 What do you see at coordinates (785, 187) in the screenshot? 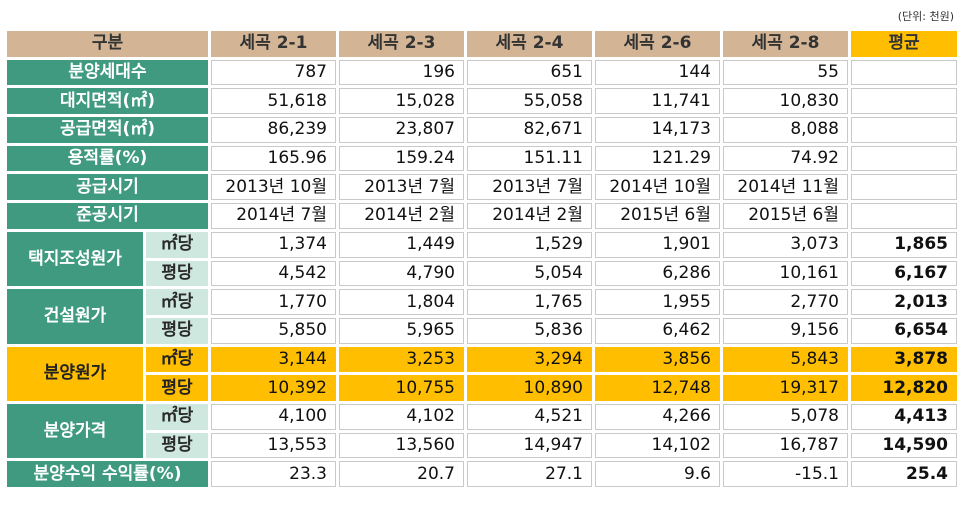
I see `table-cell: 2014년 11월` at bounding box center [785, 187].